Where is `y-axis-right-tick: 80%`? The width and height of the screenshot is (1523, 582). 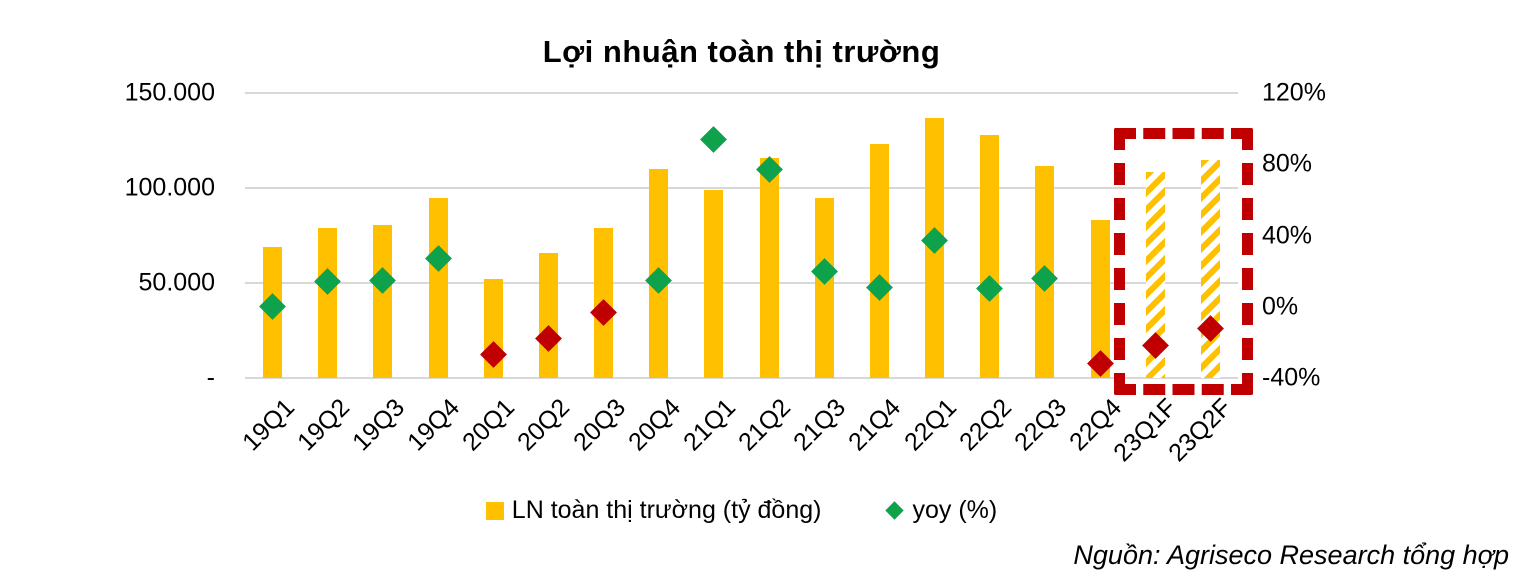 y-axis-right-tick: 80% is located at coordinates (1287, 163).